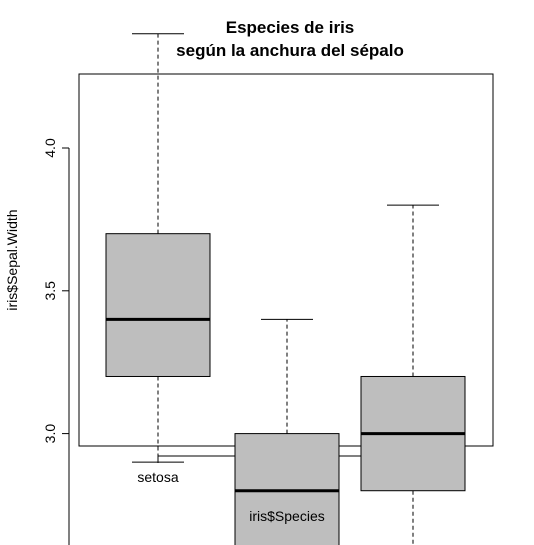 The width and height of the screenshot is (534, 545). What do you see at coordinates (158, 305) in the screenshot?
I see `iqr-box` at bounding box center [158, 305].